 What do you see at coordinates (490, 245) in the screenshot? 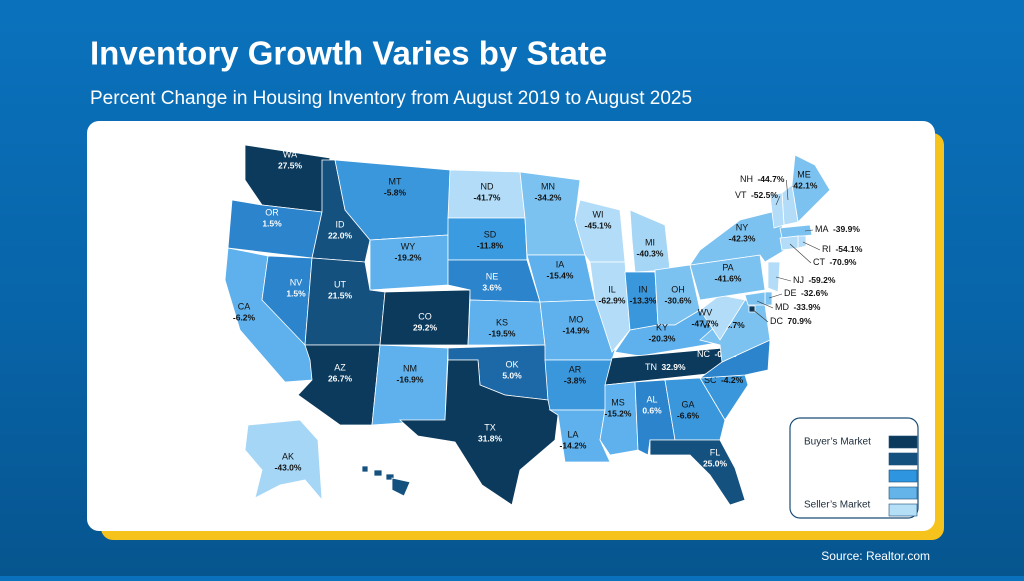
I see `state-value: -11.8%` at bounding box center [490, 245].